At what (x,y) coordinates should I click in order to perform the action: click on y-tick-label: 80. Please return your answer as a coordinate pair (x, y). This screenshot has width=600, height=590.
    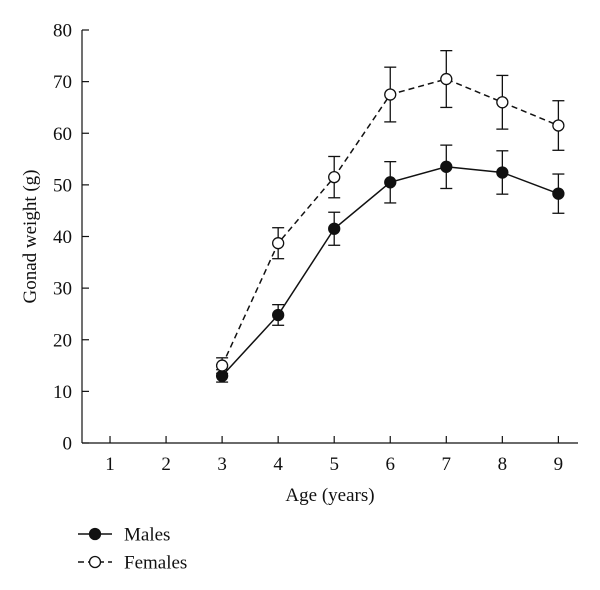
    Looking at the image, I should click on (62, 31).